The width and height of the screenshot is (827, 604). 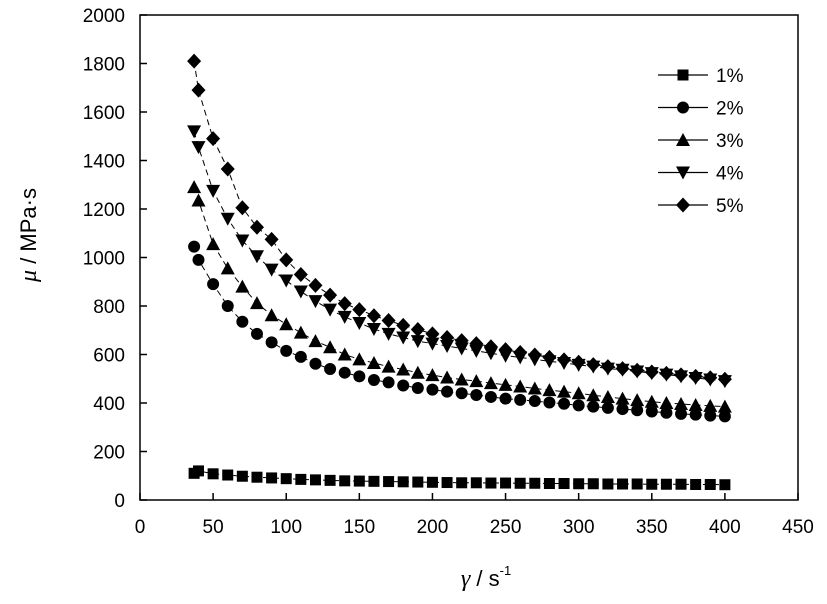 I want to click on y-axis-unit: / MPa·s, so click(x=28, y=229).